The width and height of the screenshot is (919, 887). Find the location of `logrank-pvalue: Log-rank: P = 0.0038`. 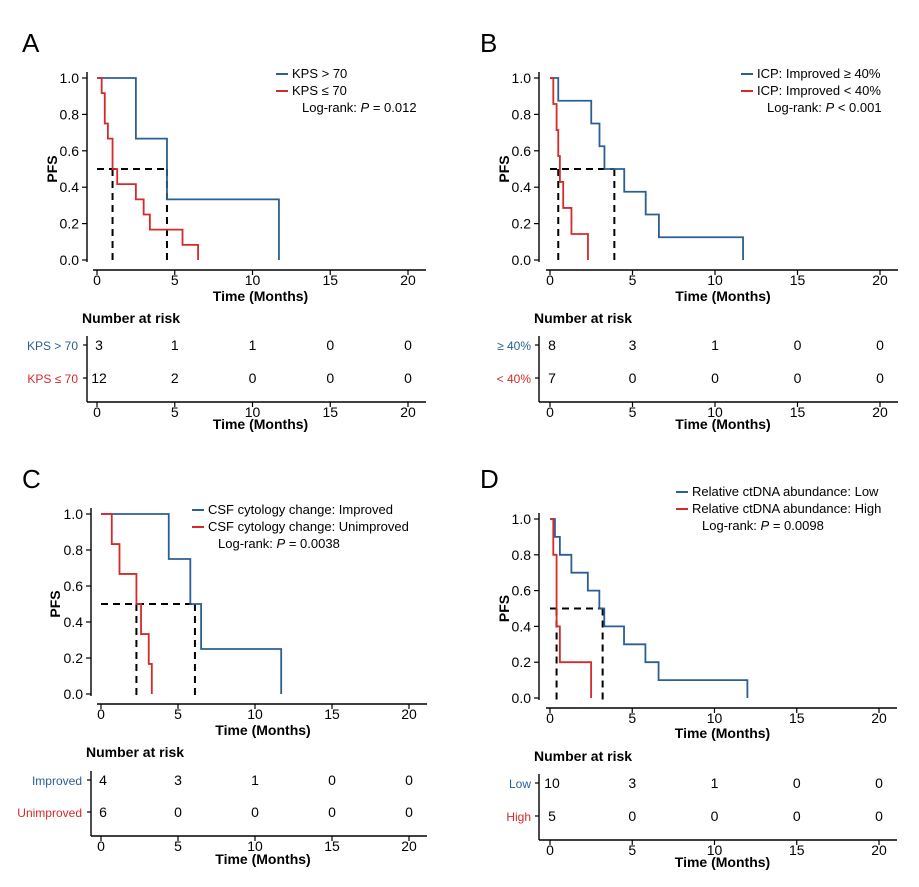

logrank-pvalue: Log-rank: P = 0.0038 is located at coordinates (279, 543).